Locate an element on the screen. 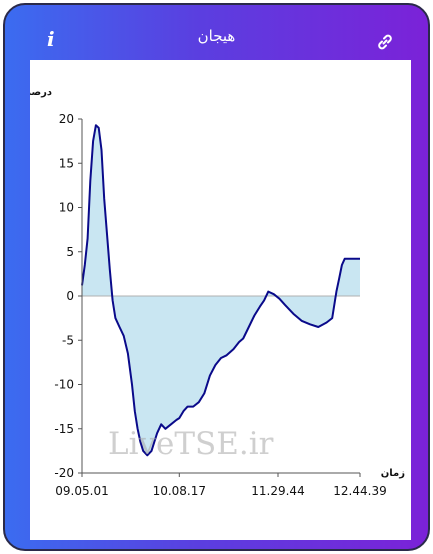 Image resolution: width=433 pixels, height=554 pixels. y-axis-label: درصد is located at coordinates (41, 92).